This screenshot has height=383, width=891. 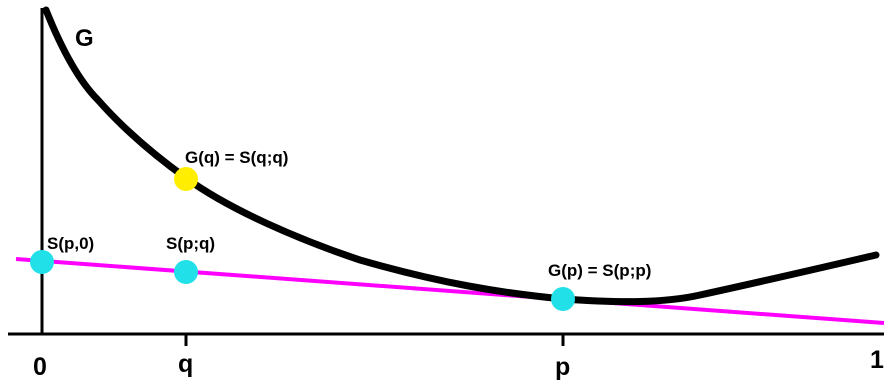 I want to click on tick-label-p: p, so click(x=562, y=367).